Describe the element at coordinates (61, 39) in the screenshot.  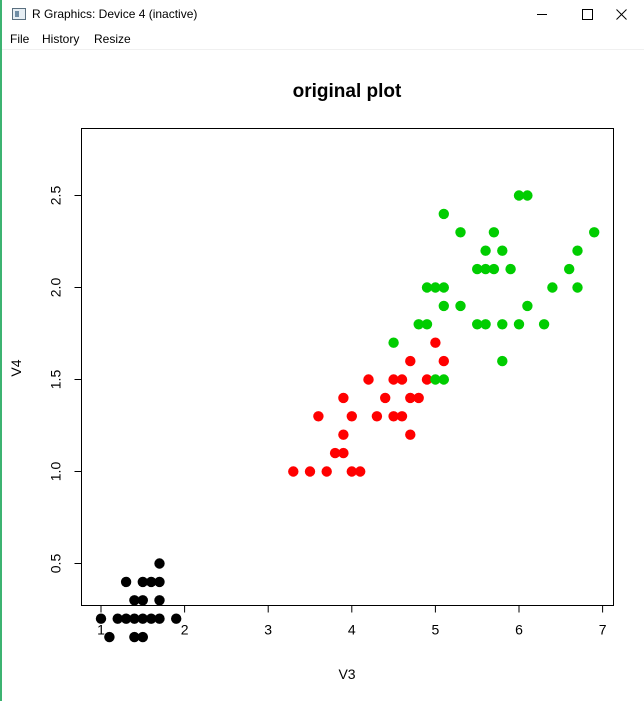
I see `menu-history: History` at that location.